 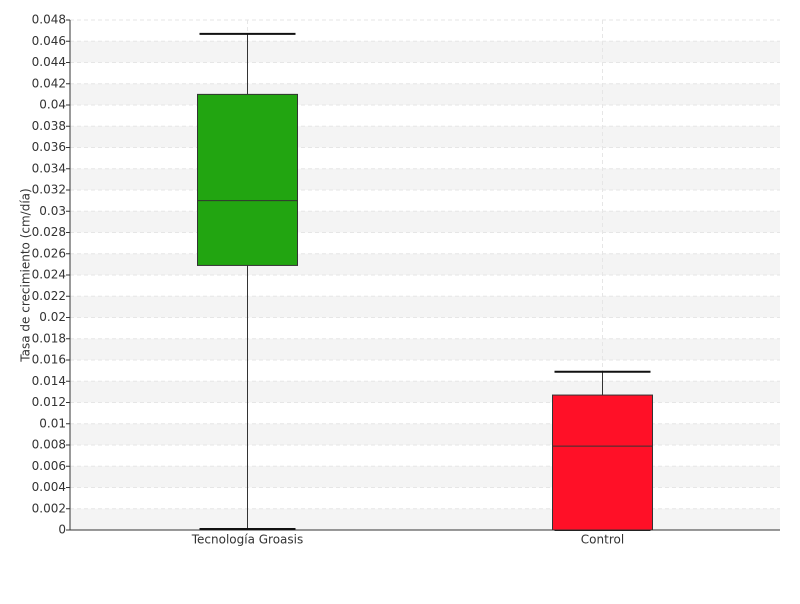 What do you see at coordinates (49, 253) in the screenshot?
I see `y-tick-label: 0.026` at bounding box center [49, 253].